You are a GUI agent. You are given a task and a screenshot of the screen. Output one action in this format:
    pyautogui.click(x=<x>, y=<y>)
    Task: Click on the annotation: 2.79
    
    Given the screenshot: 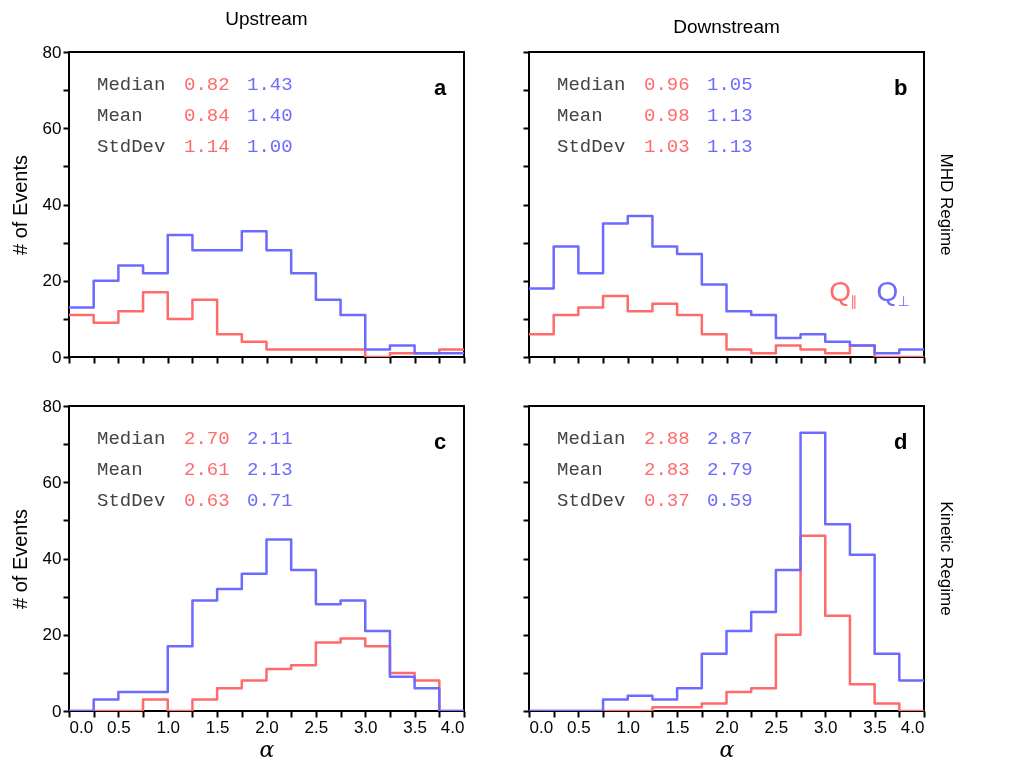 What is the action you would take?
    pyautogui.click(x=730, y=470)
    